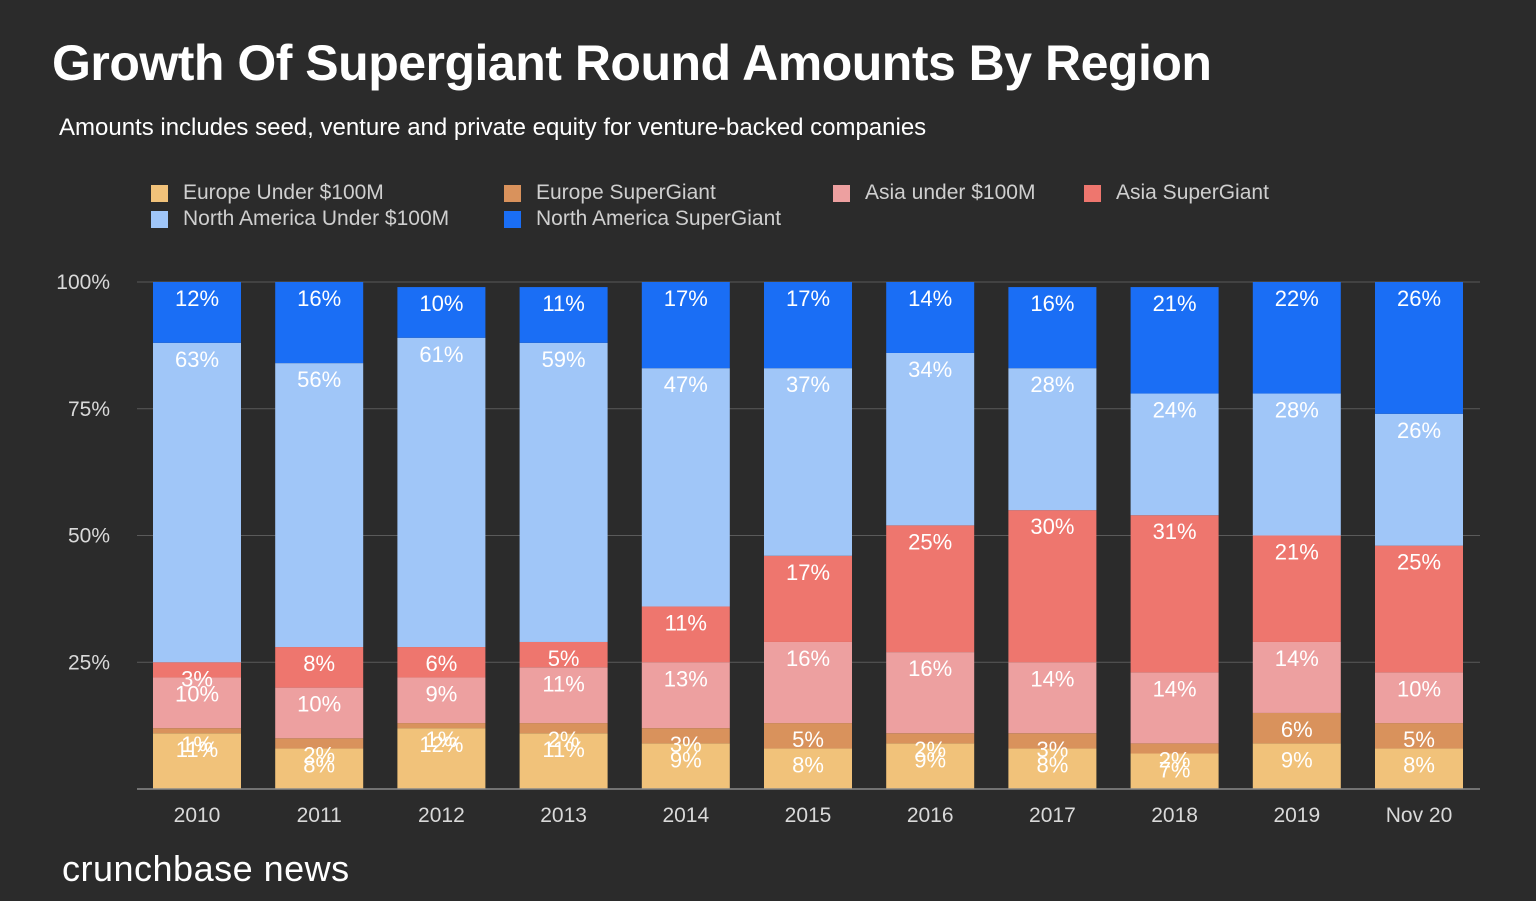  Describe the element at coordinates (1052, 526) in the screenshot. I see `data-label: 30%` at that location.